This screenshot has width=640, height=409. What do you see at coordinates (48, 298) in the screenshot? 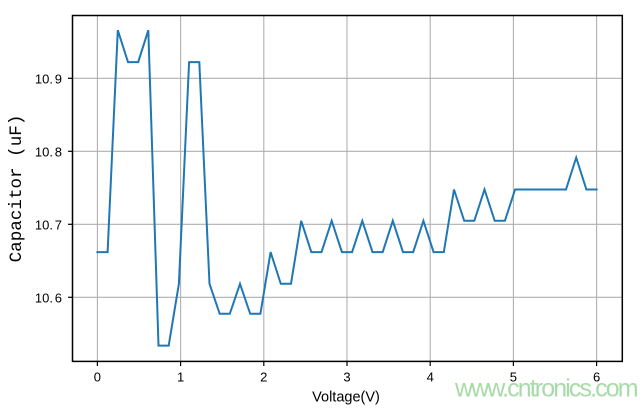
I see `svg-text:10.6: 10. 6` at bounding box center [48, 298].